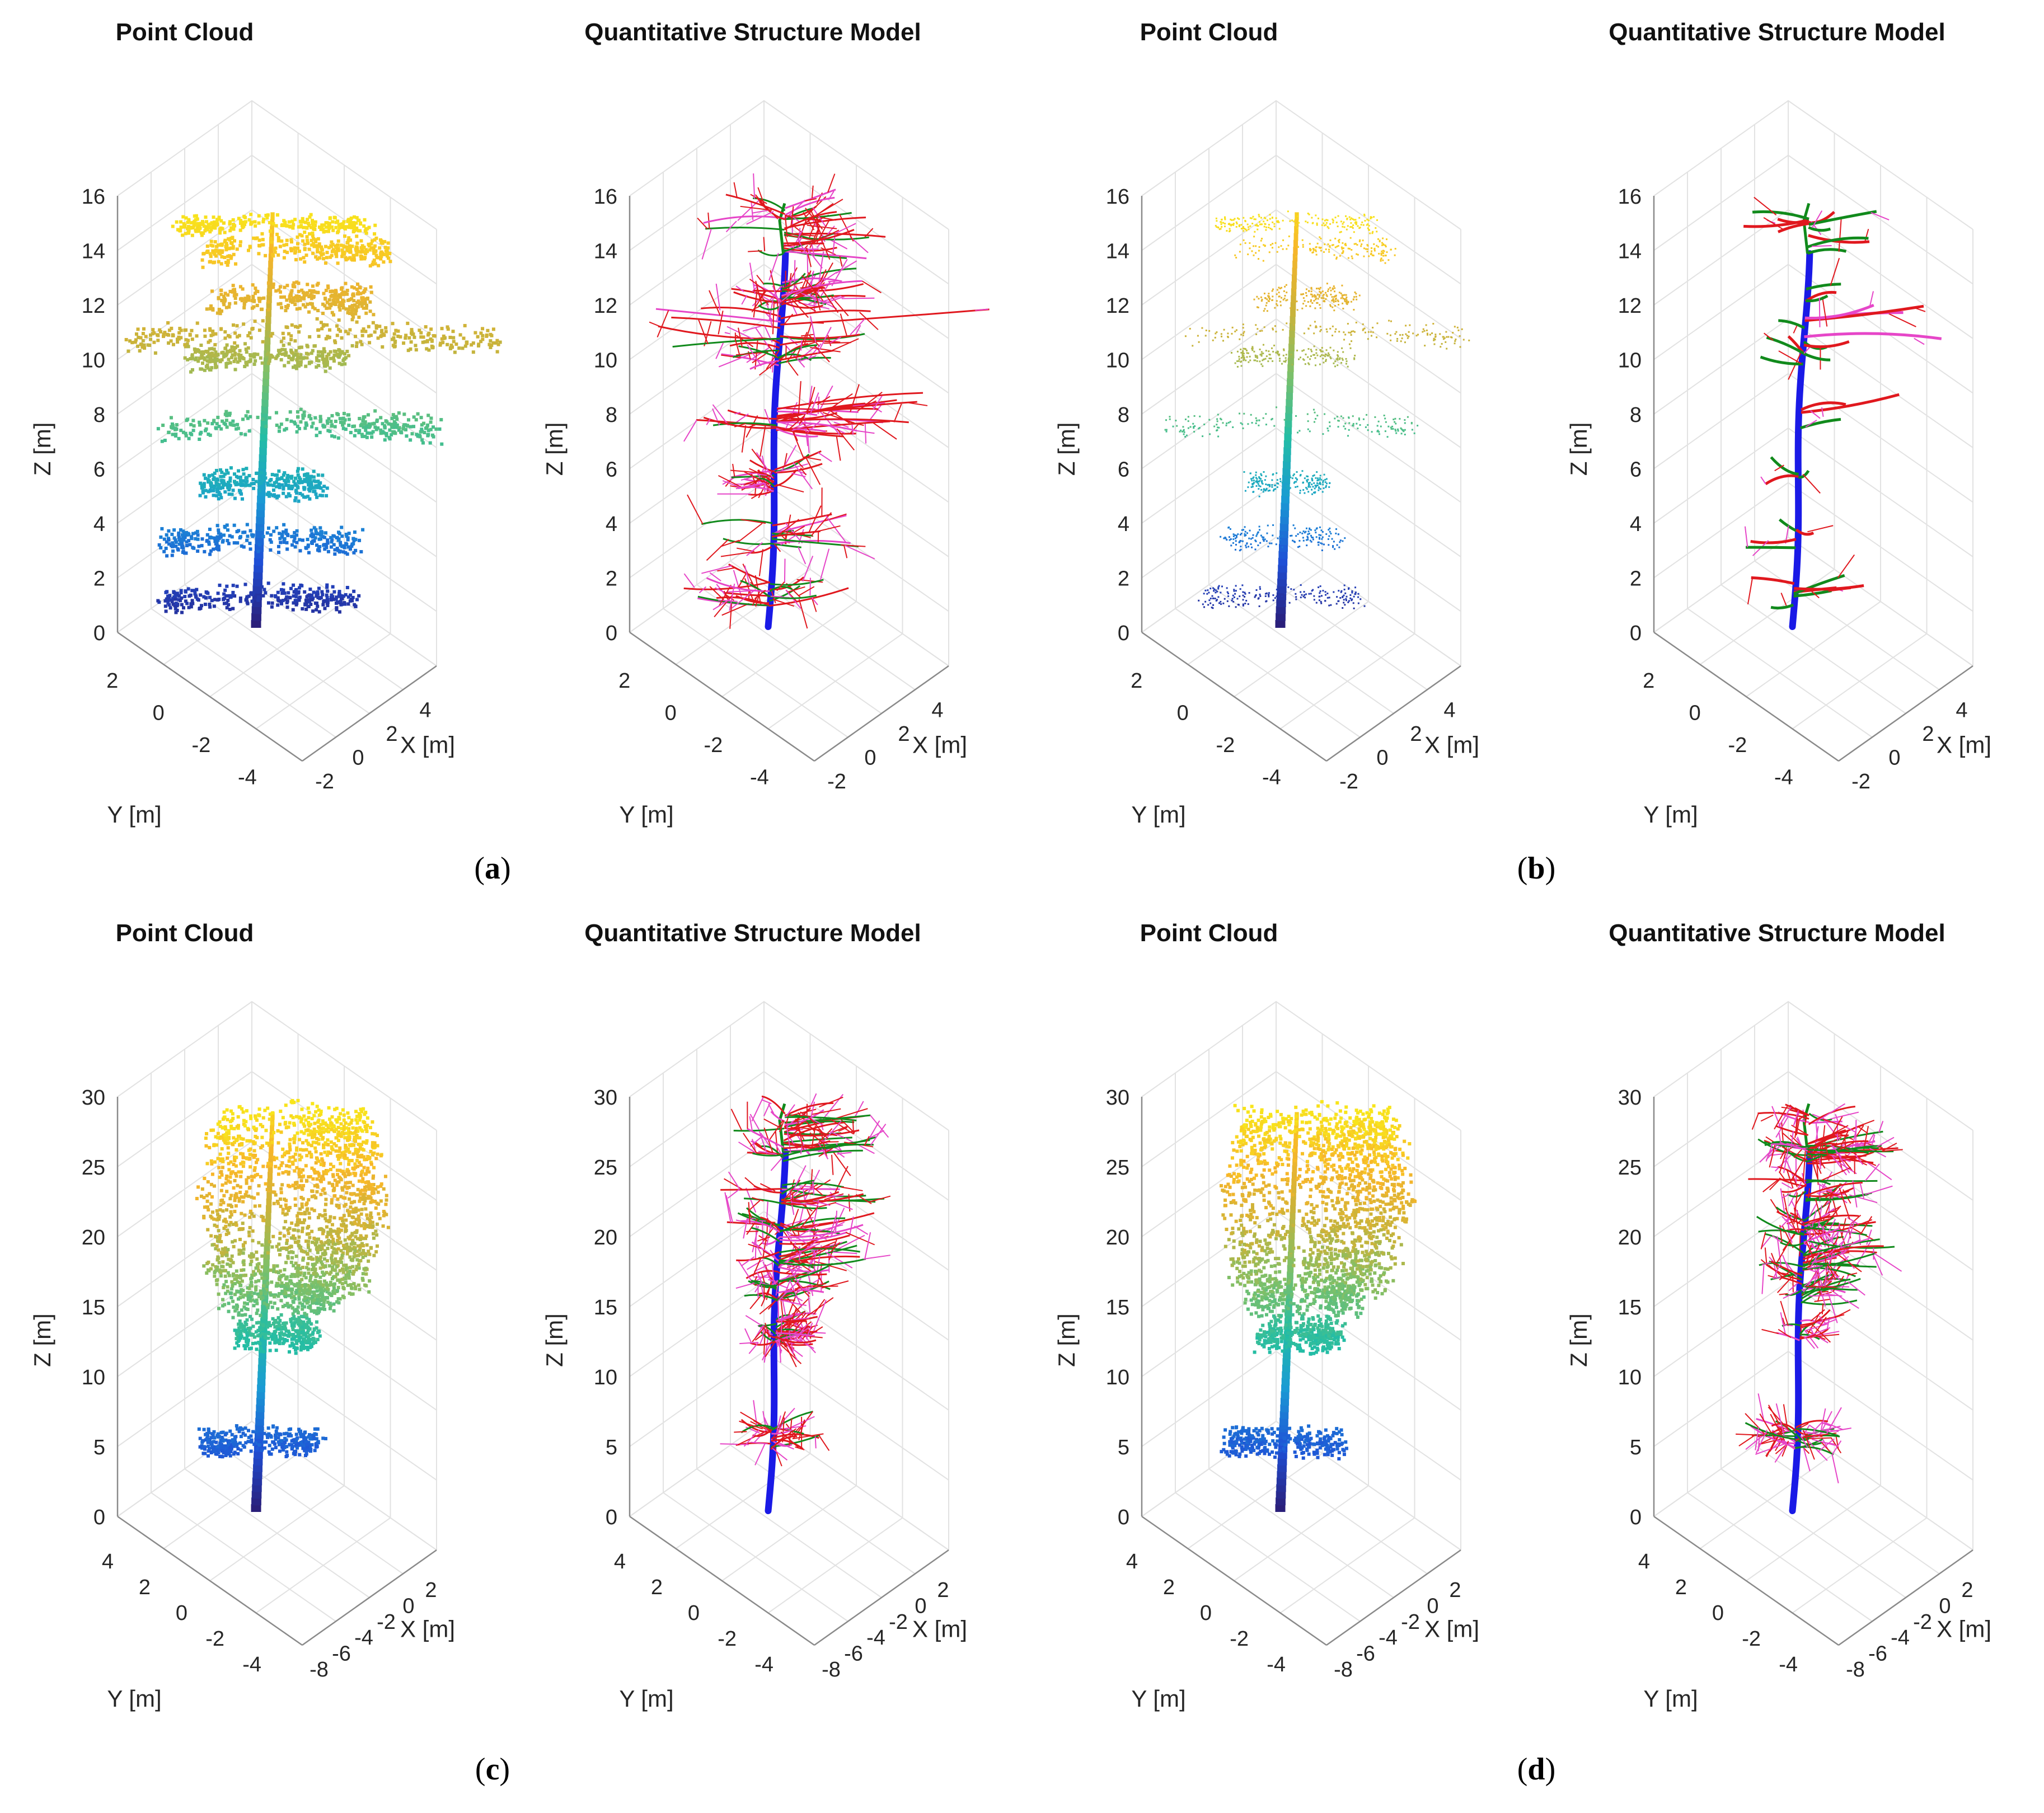 The image size is (2044, 1813). What do you see at coordinates (1117, 1238) in the screenshot?
I see `z-tick-label: 20` at bounding box center [1117, 1238].